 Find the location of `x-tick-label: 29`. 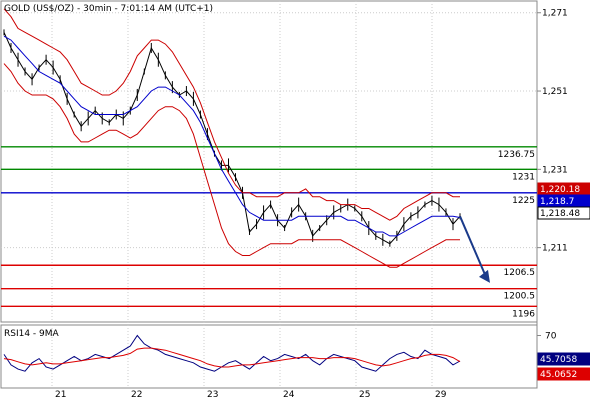

x-tick-label: 29 is located at coordinates (441, 395).